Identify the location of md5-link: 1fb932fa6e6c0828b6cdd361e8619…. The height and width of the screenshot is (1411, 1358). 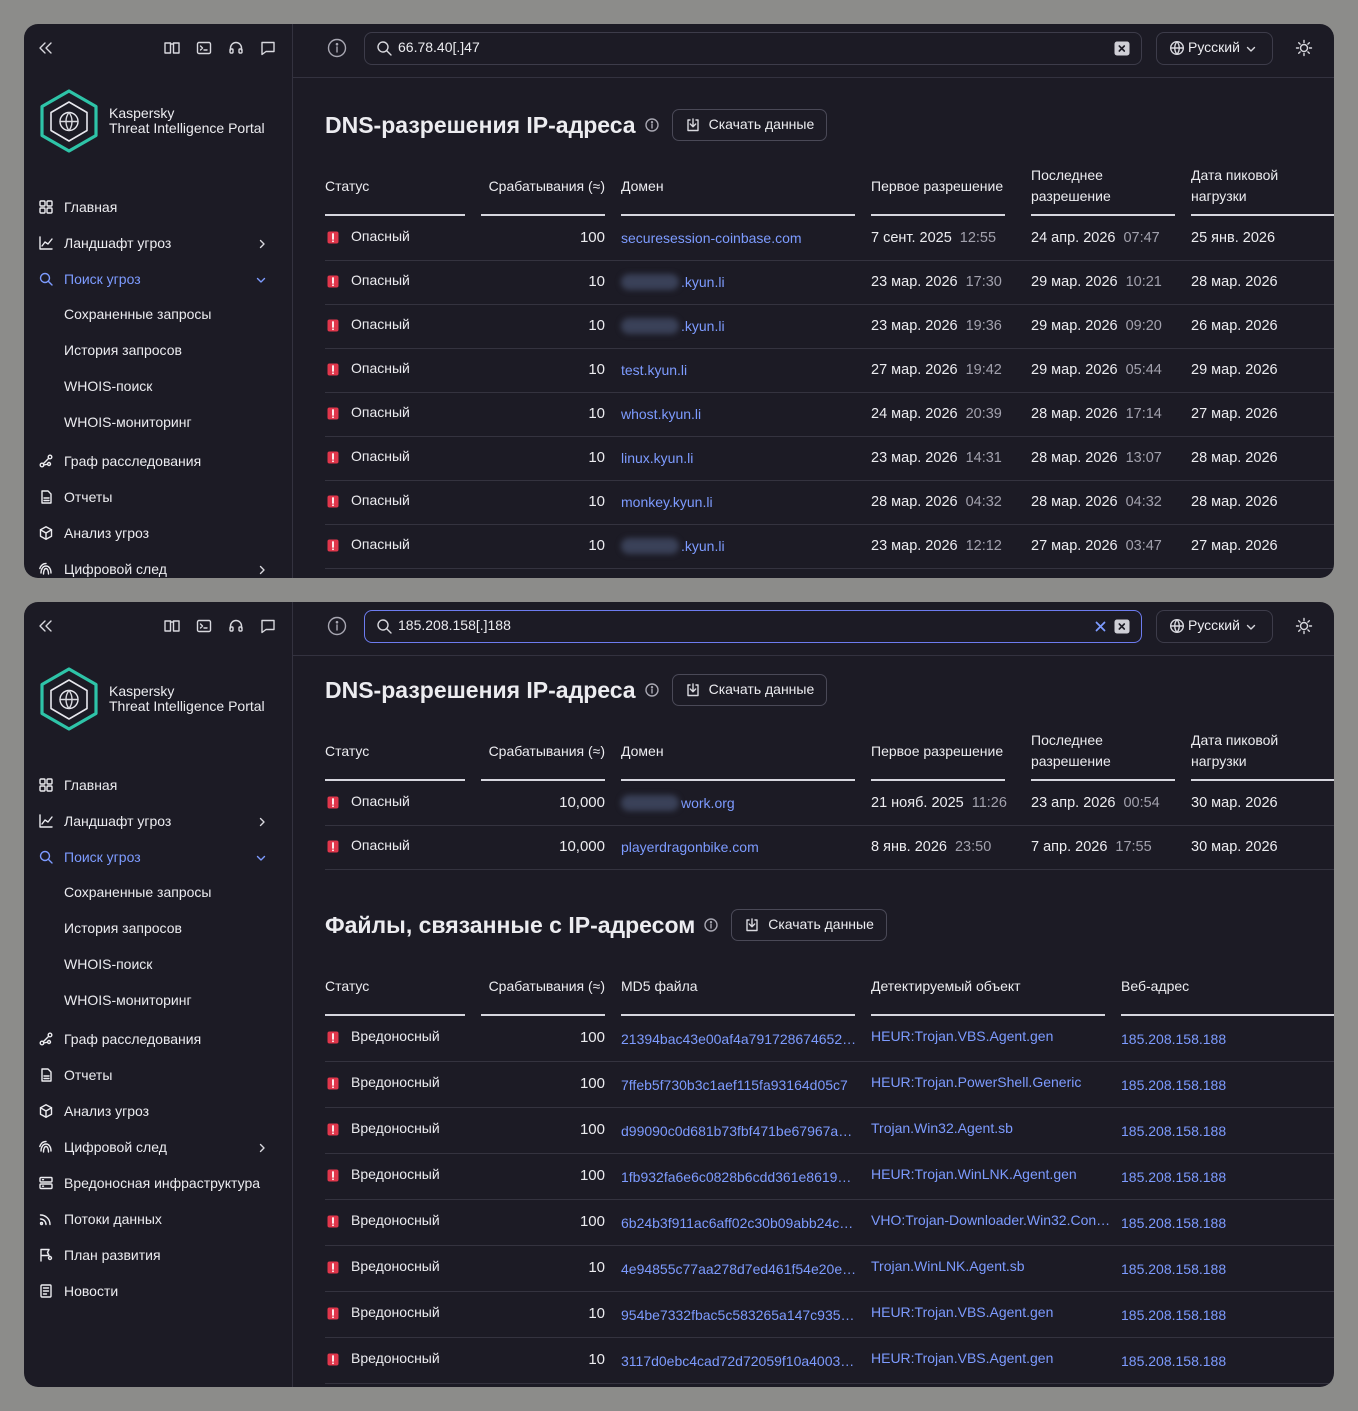
(736, 1177).